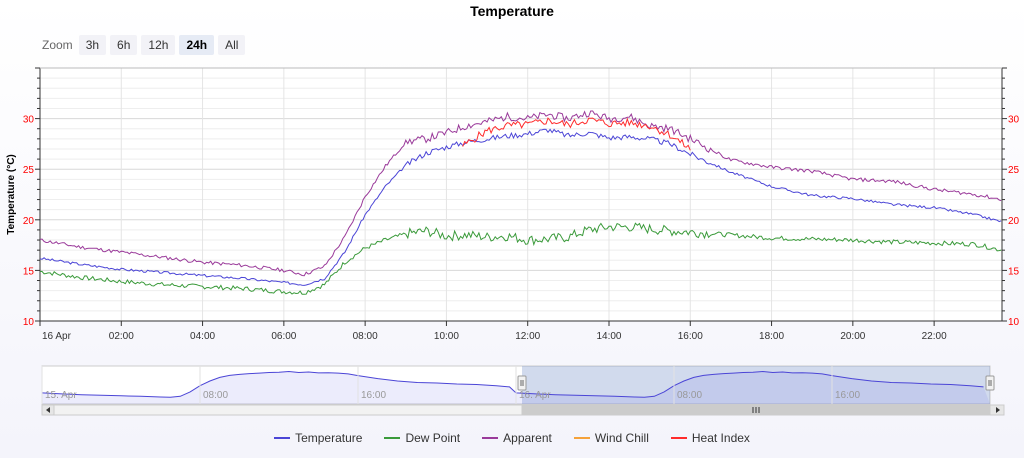  What do you see at coordinates (158, 45) in the screenshot?
I see `zoom-12h-button: 12h` at bounding box center [158, 45].